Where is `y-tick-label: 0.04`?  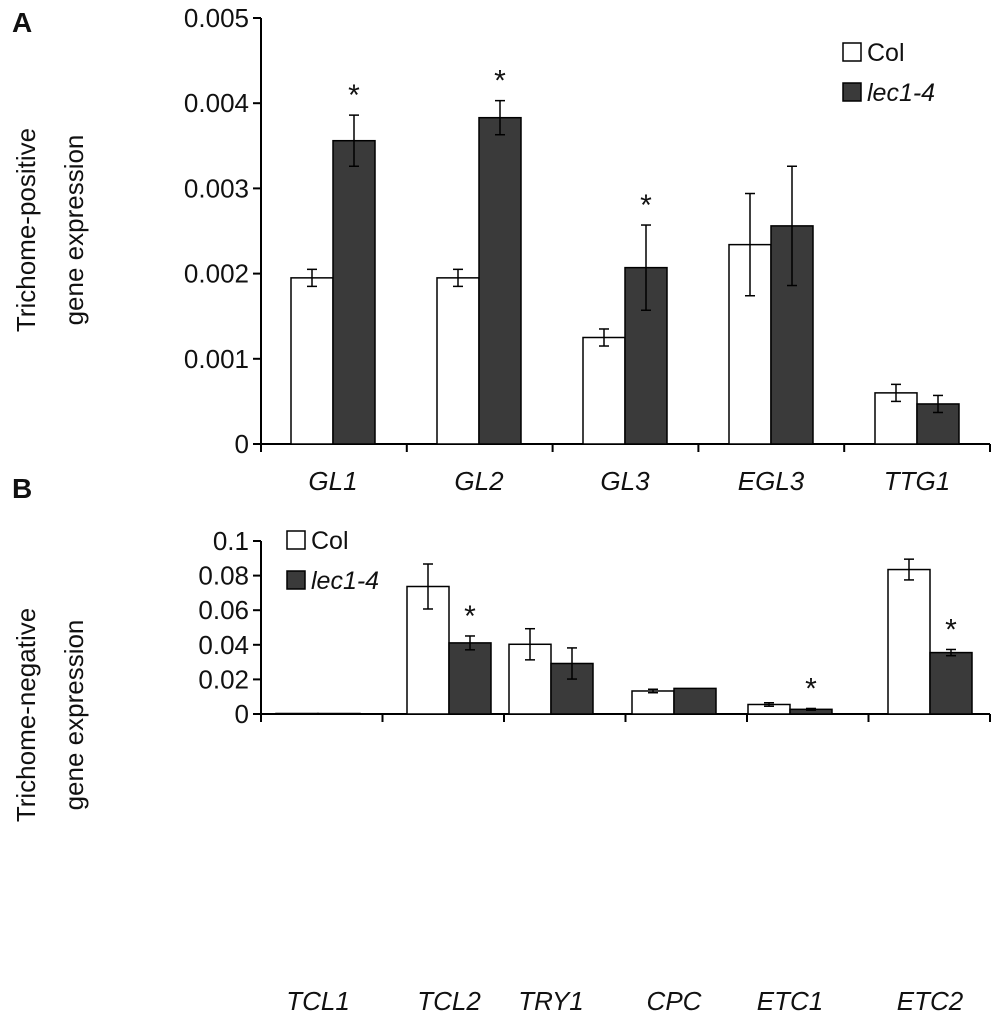
y-tick-label: 0.04 is located at coordinates (223, 645).